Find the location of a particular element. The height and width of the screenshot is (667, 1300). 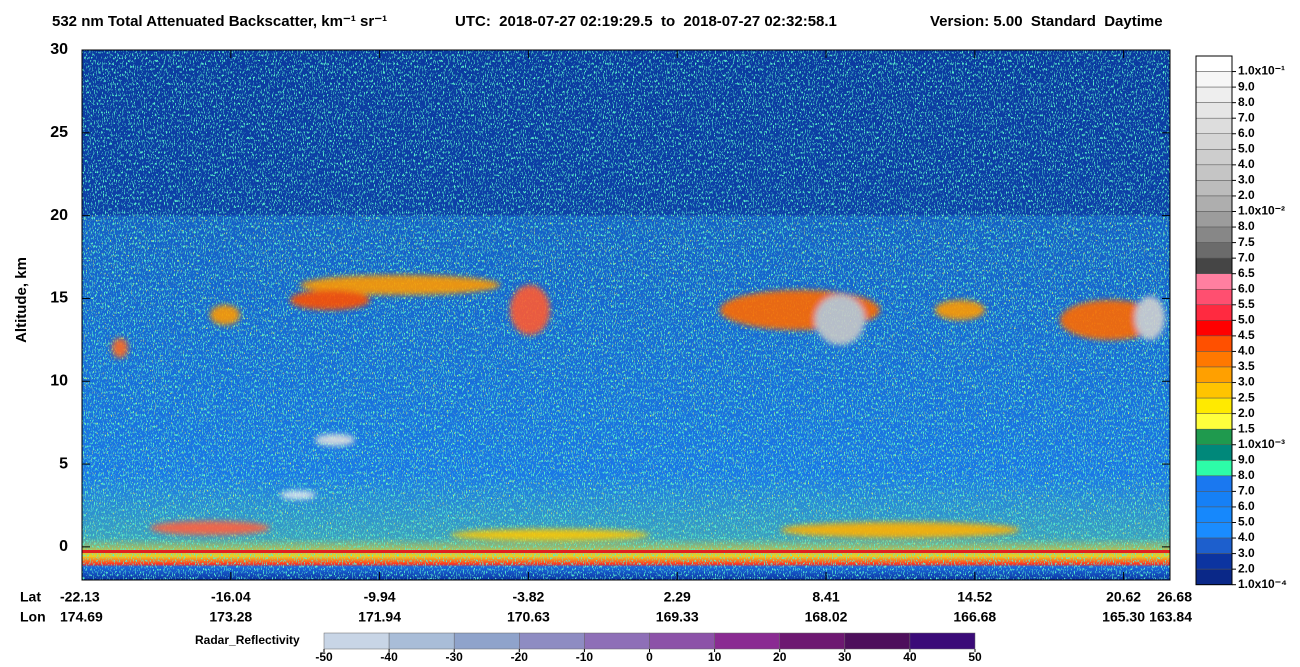

y-tick-label: 30 is located at coordinates (59, 49).